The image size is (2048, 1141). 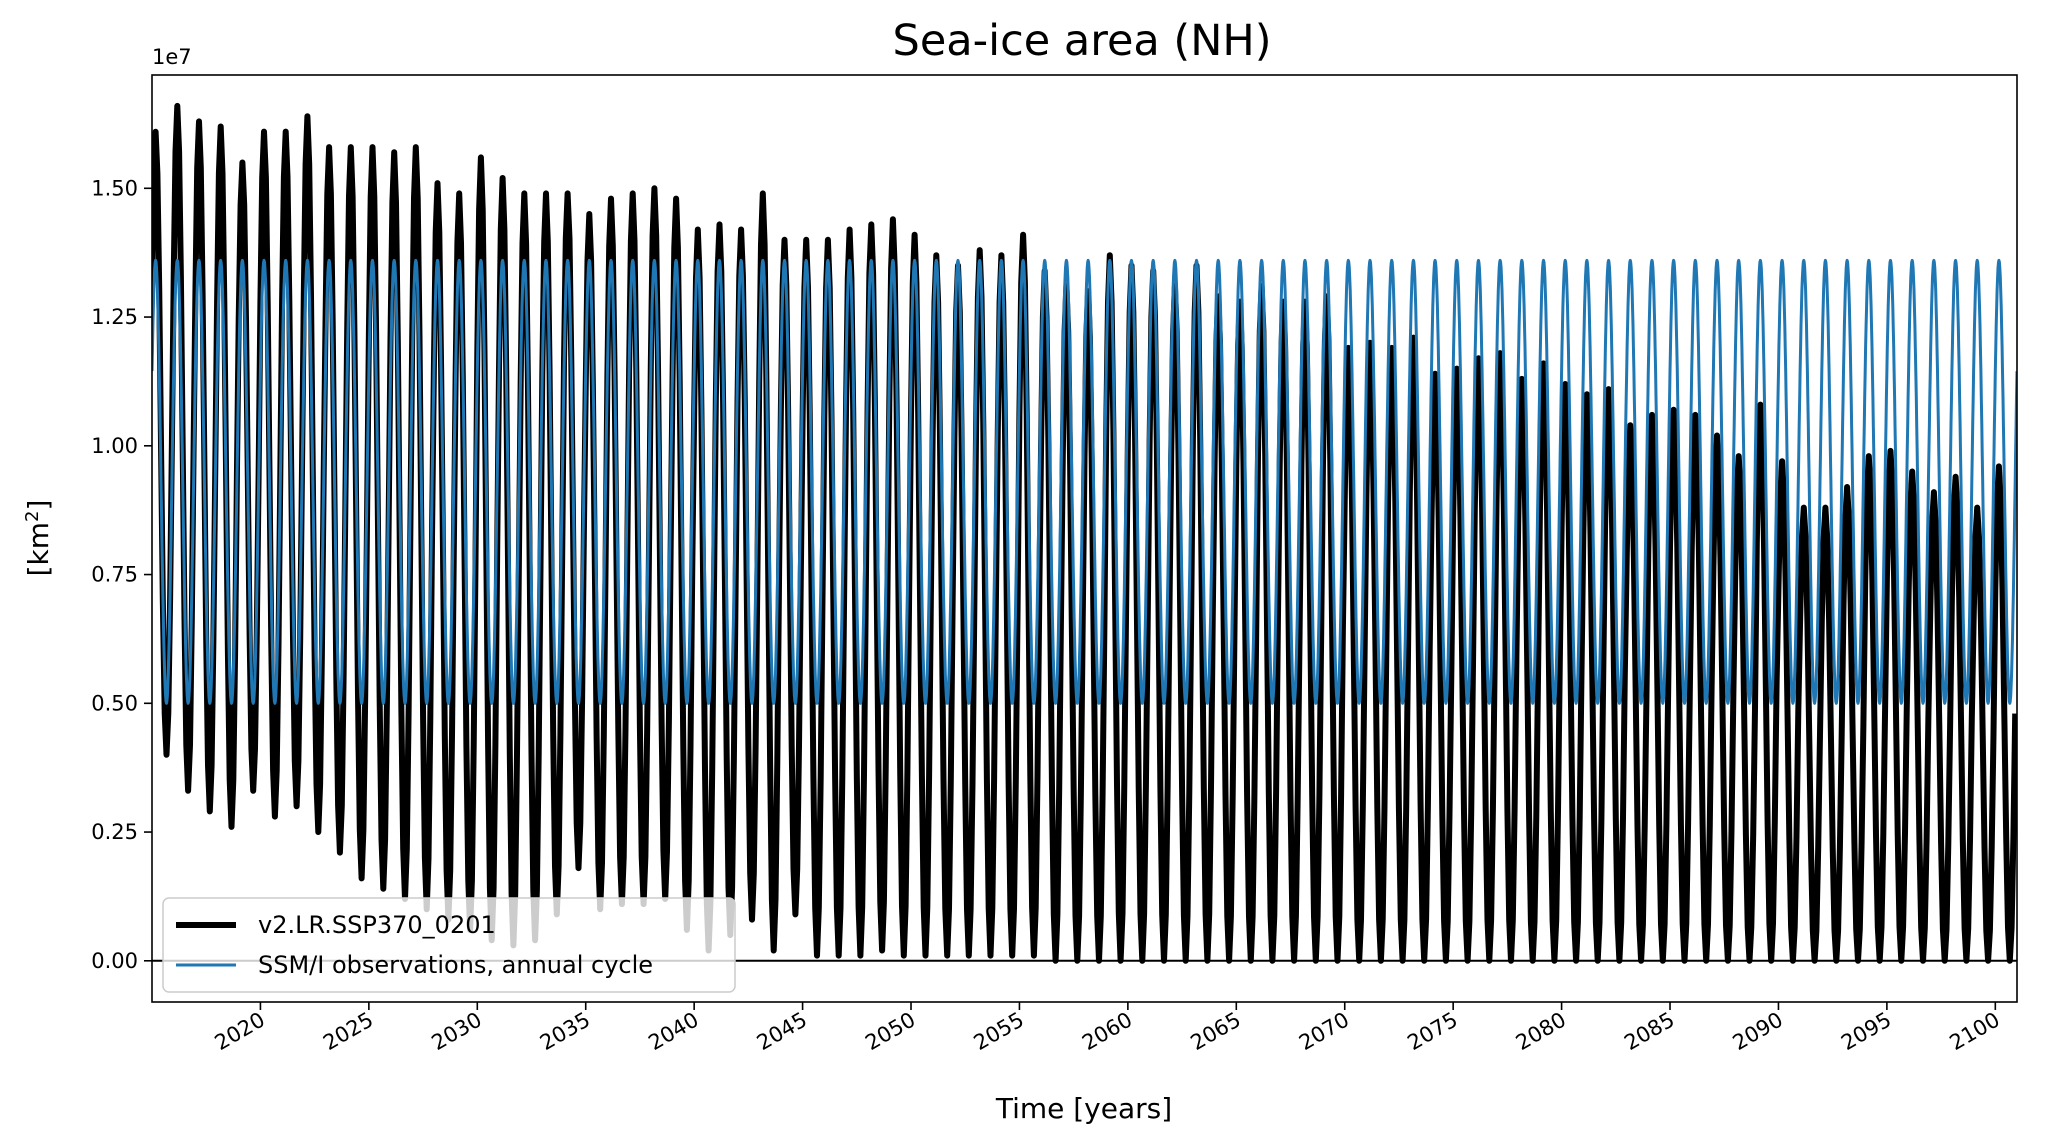 I want to click on y-tick-label: 0.00, so click(x=114, y=961).